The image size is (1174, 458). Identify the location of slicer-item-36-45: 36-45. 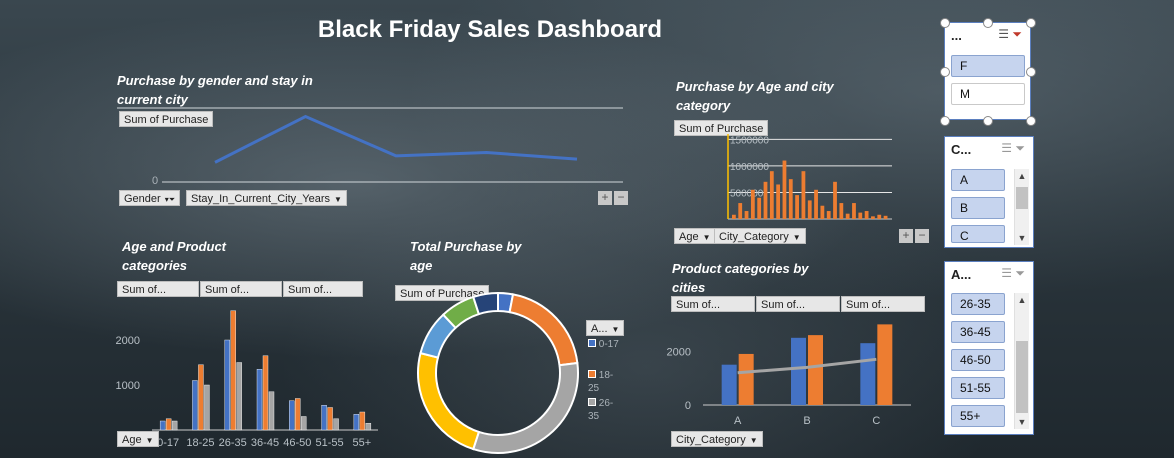
(978, 332).